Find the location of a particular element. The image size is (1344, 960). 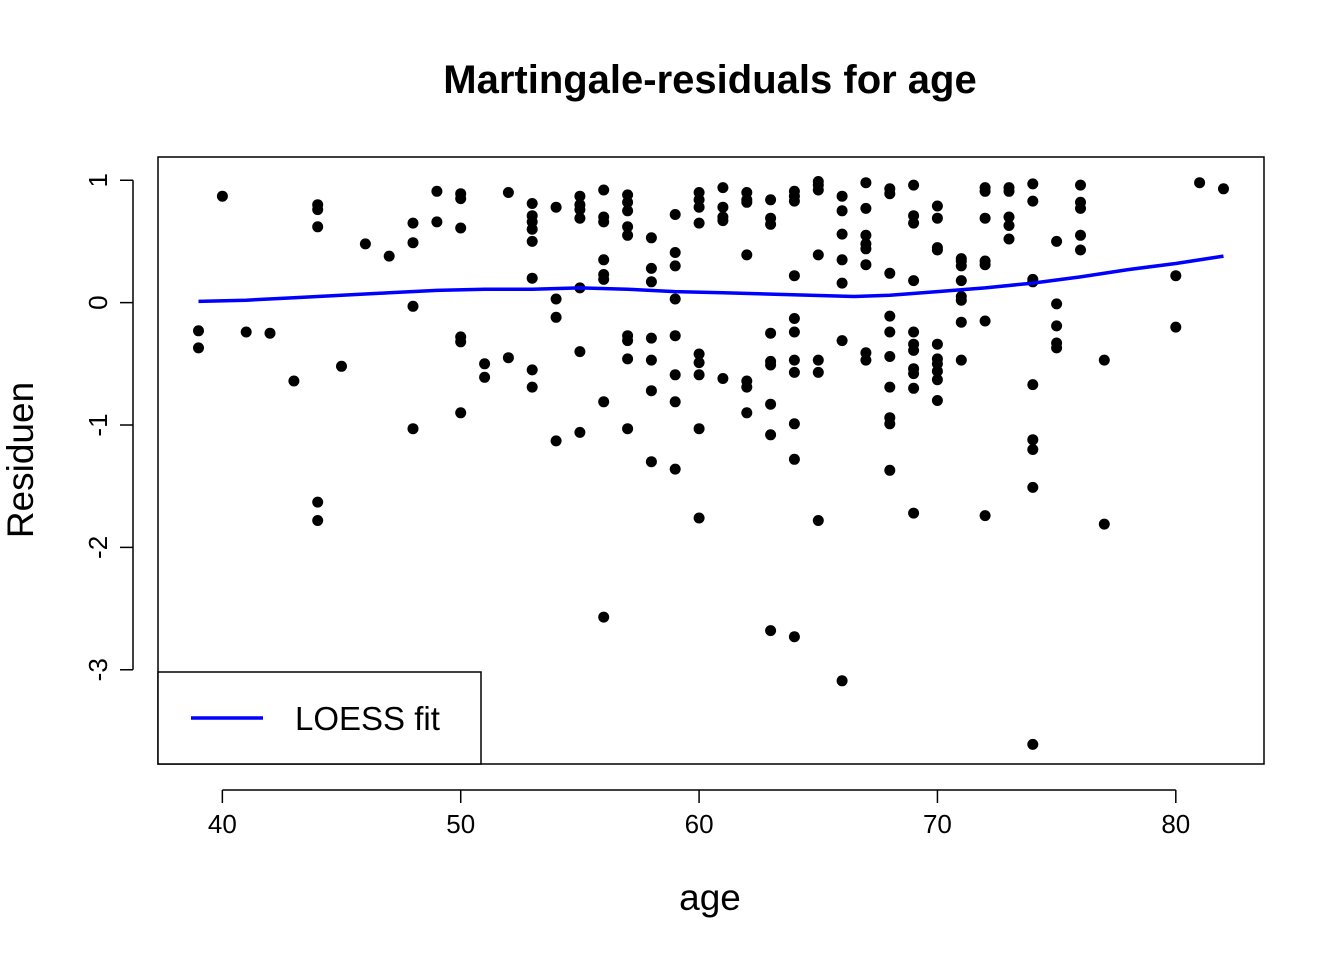

legend: LOESS fit is located at coordinates (319, 718).